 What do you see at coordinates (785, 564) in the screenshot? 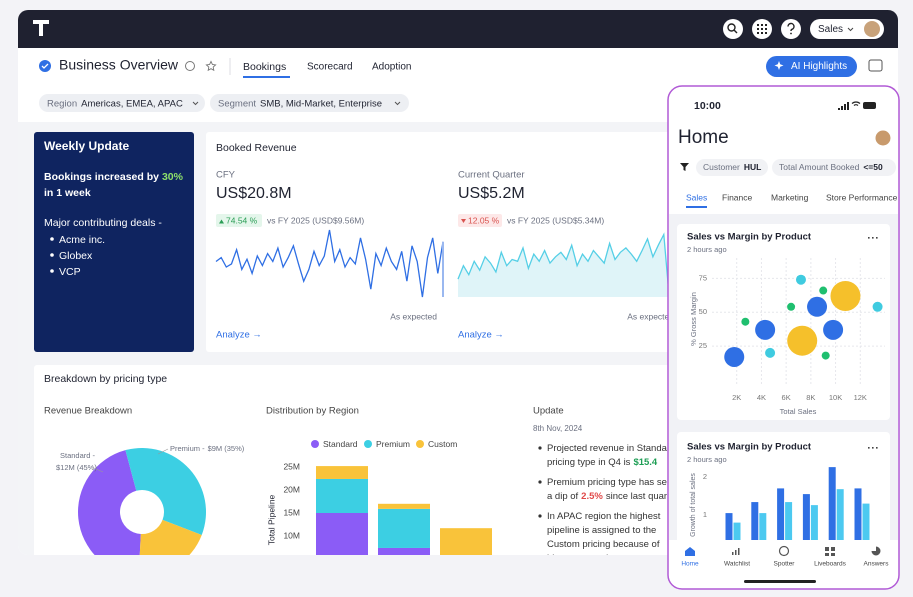
I see `nav-label: Spotter` at bounding box center [785, 564].